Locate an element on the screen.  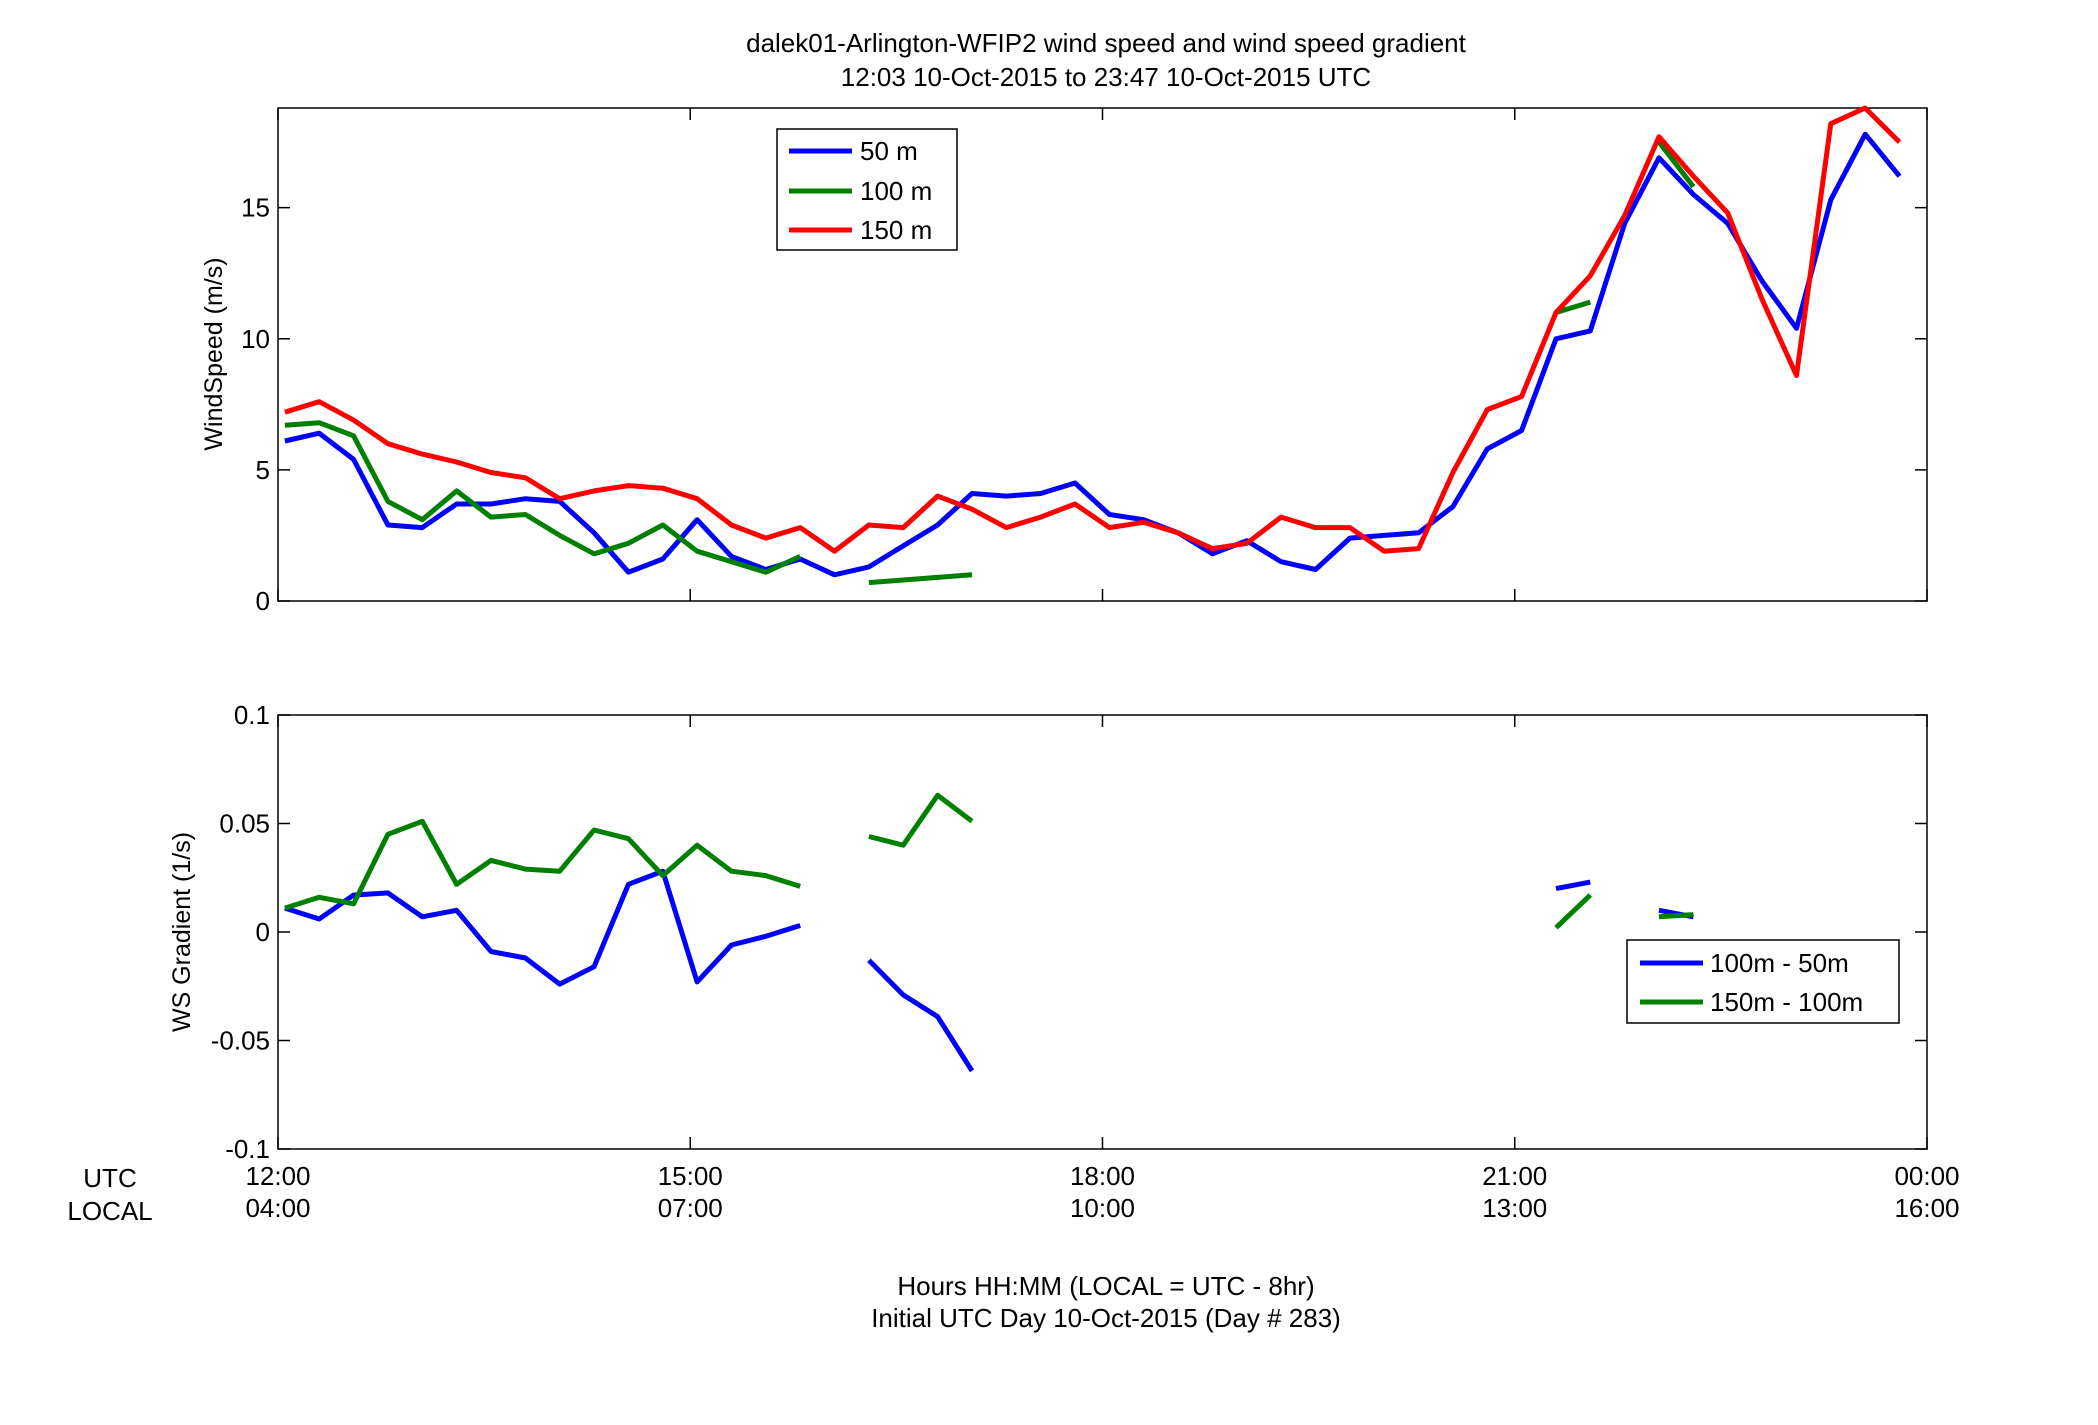
xaxis-footer-line1: Hours HH:MM (LOCAL = UTC - 8hr) is located at coordinates (1105, 1286).